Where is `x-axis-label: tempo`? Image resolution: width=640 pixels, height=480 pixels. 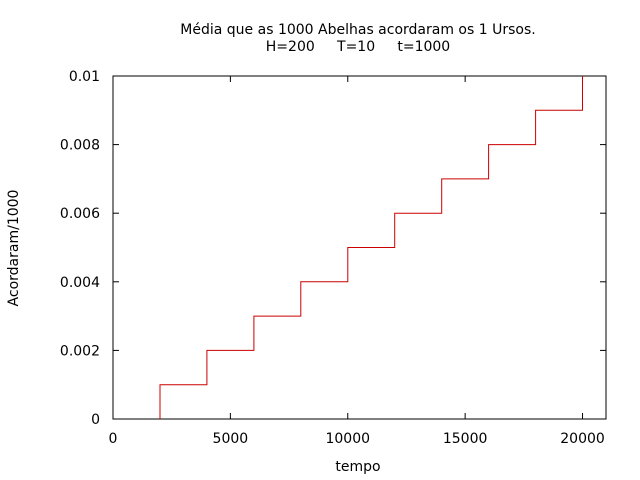
x-axis-label: tempo is located at coordinates (357, 467).